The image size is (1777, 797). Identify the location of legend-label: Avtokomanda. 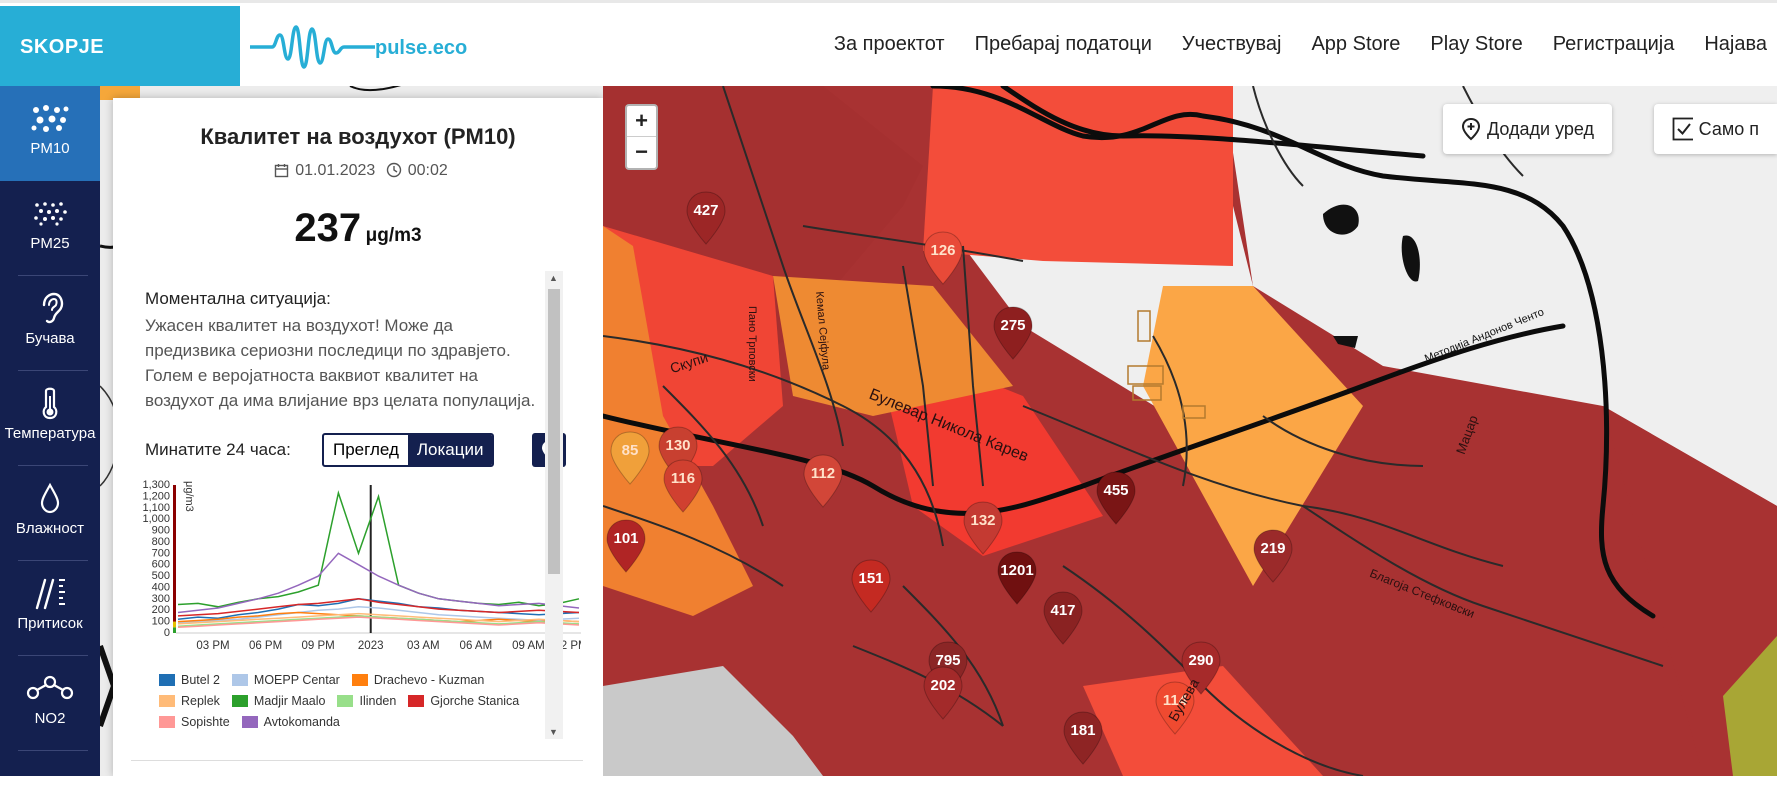
(301, 721).